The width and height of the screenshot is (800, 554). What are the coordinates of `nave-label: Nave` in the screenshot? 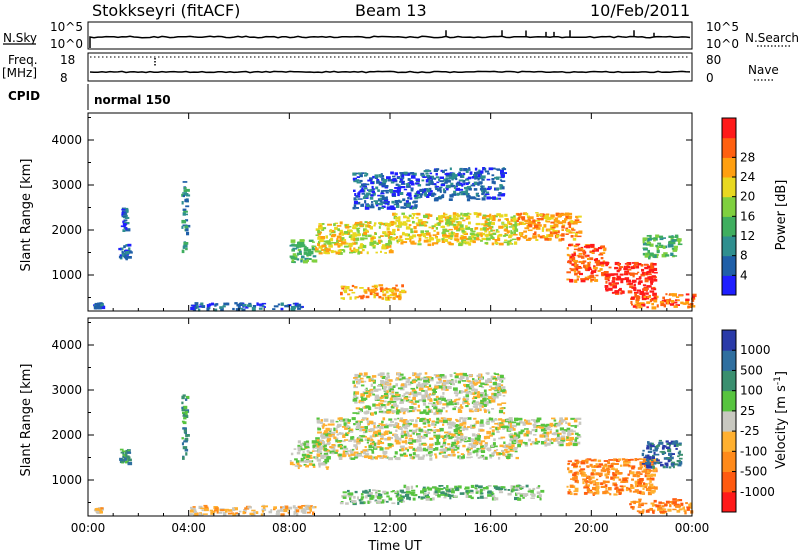 It's located at (763, 70).